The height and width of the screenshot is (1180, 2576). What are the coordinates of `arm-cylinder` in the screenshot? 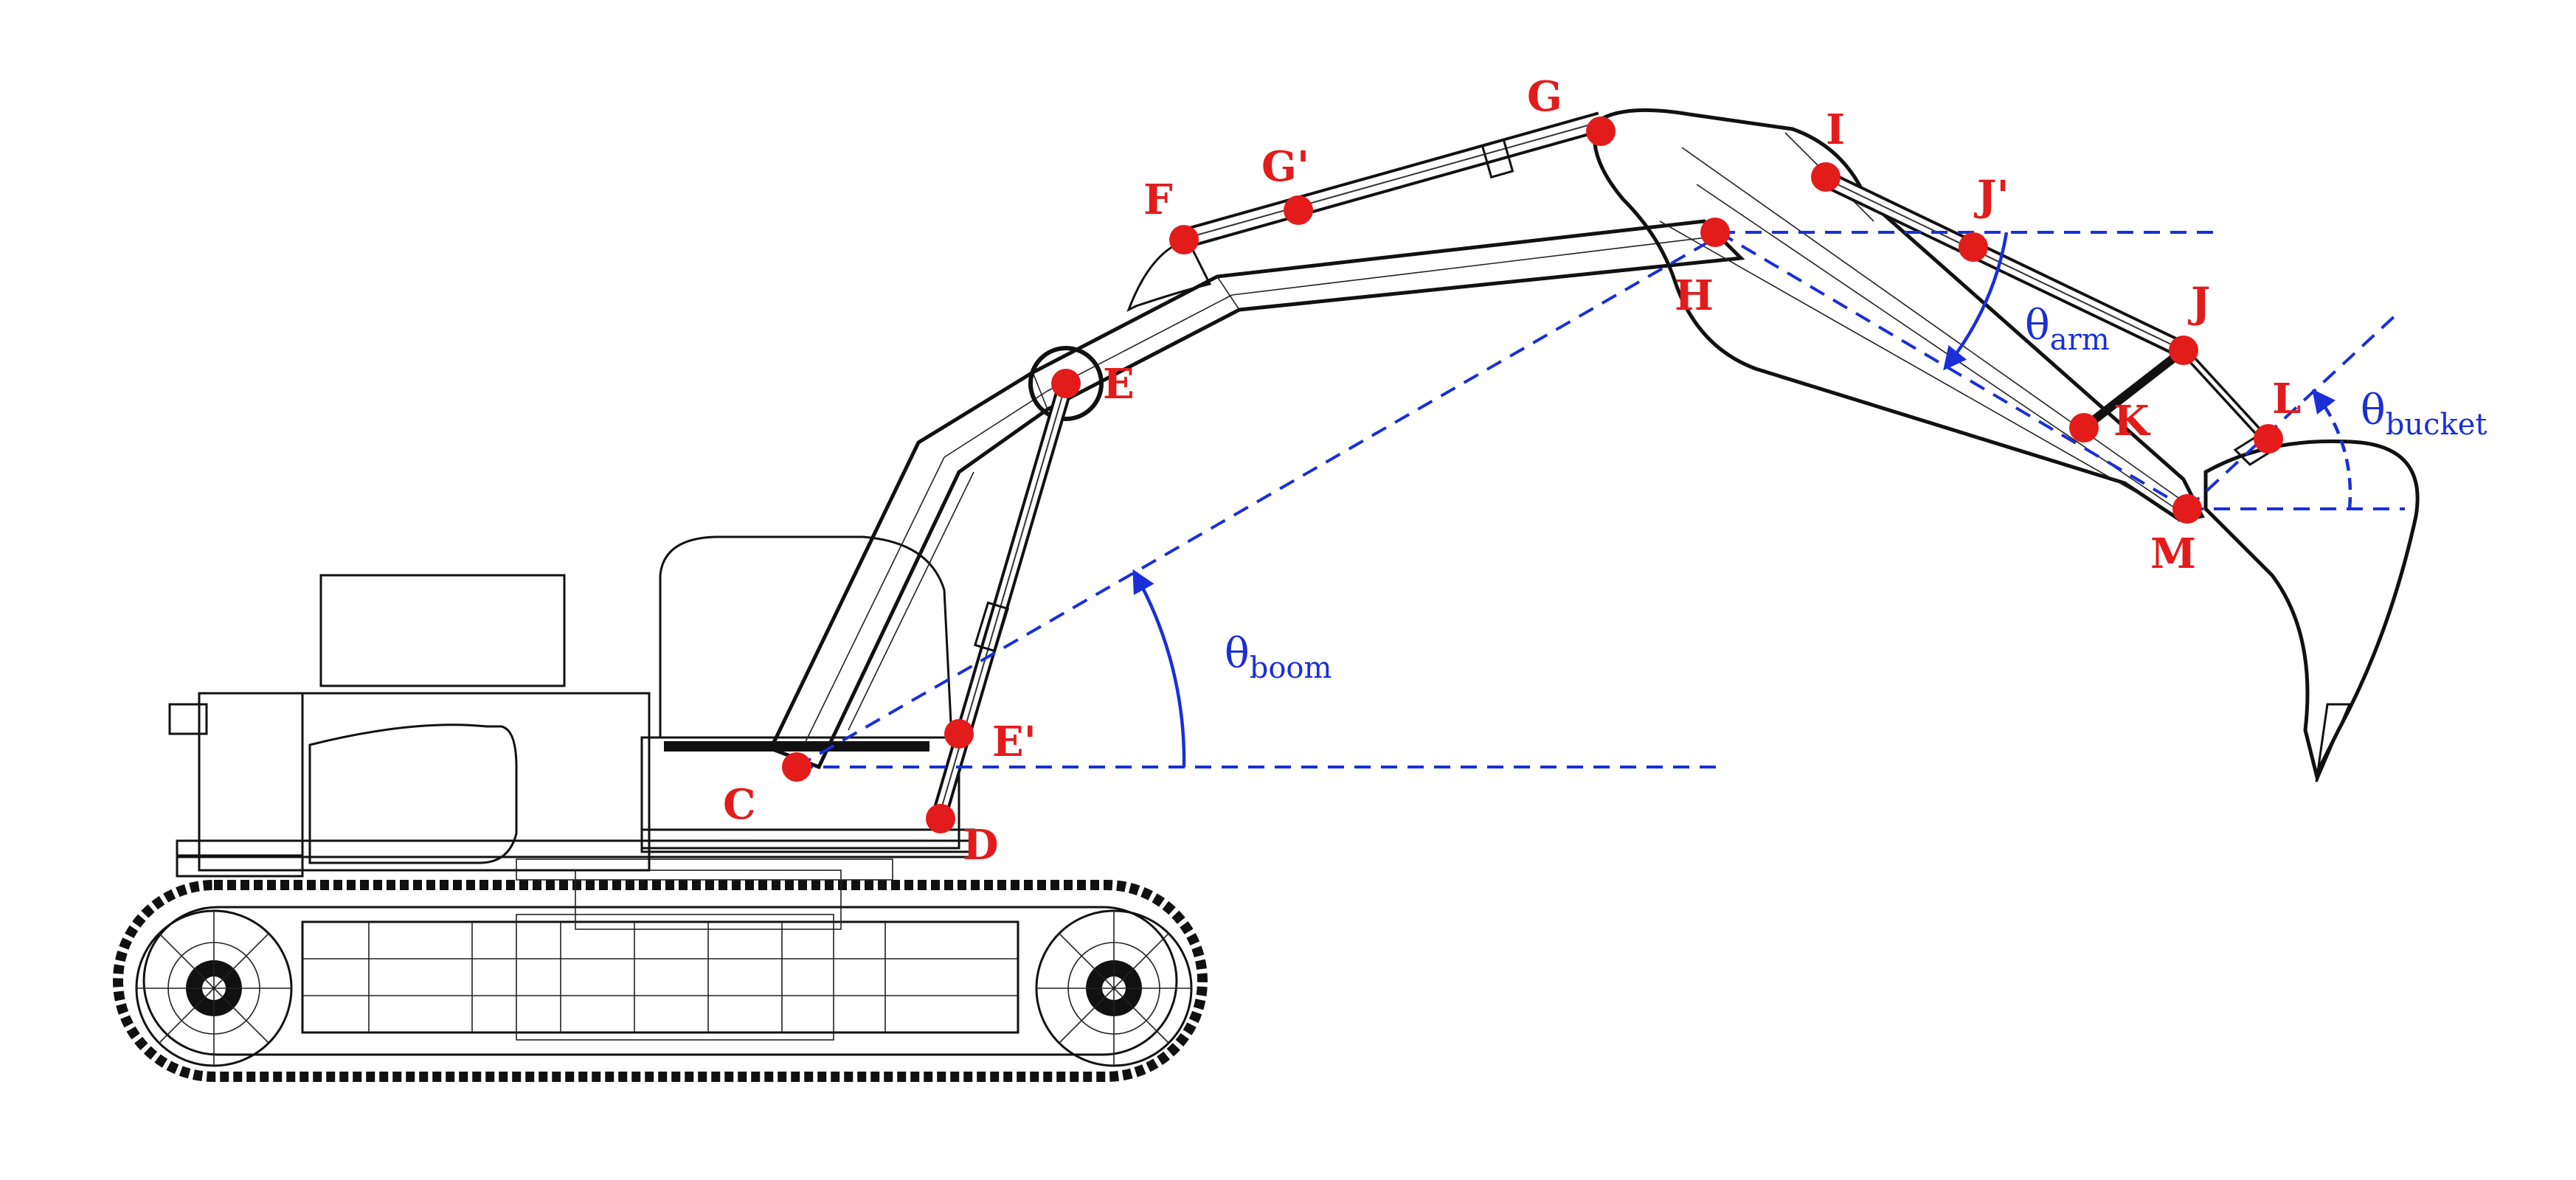 It's located at (1391, 180).